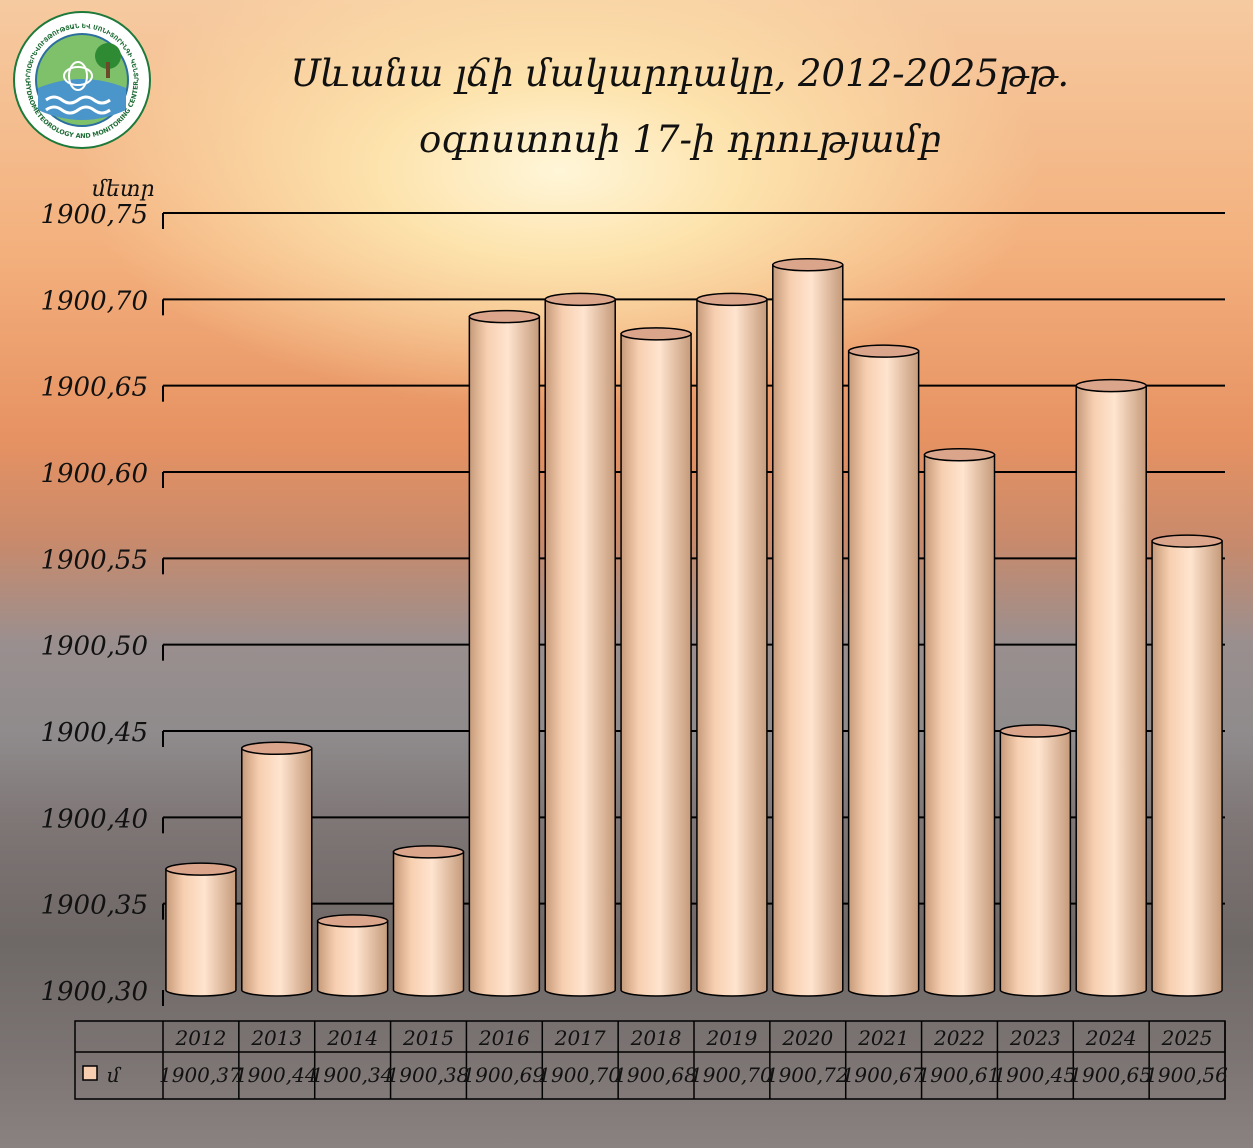 The image size is (1253, 1148). I want to click on data-table-value: 1900,44, so click(276, 1075).